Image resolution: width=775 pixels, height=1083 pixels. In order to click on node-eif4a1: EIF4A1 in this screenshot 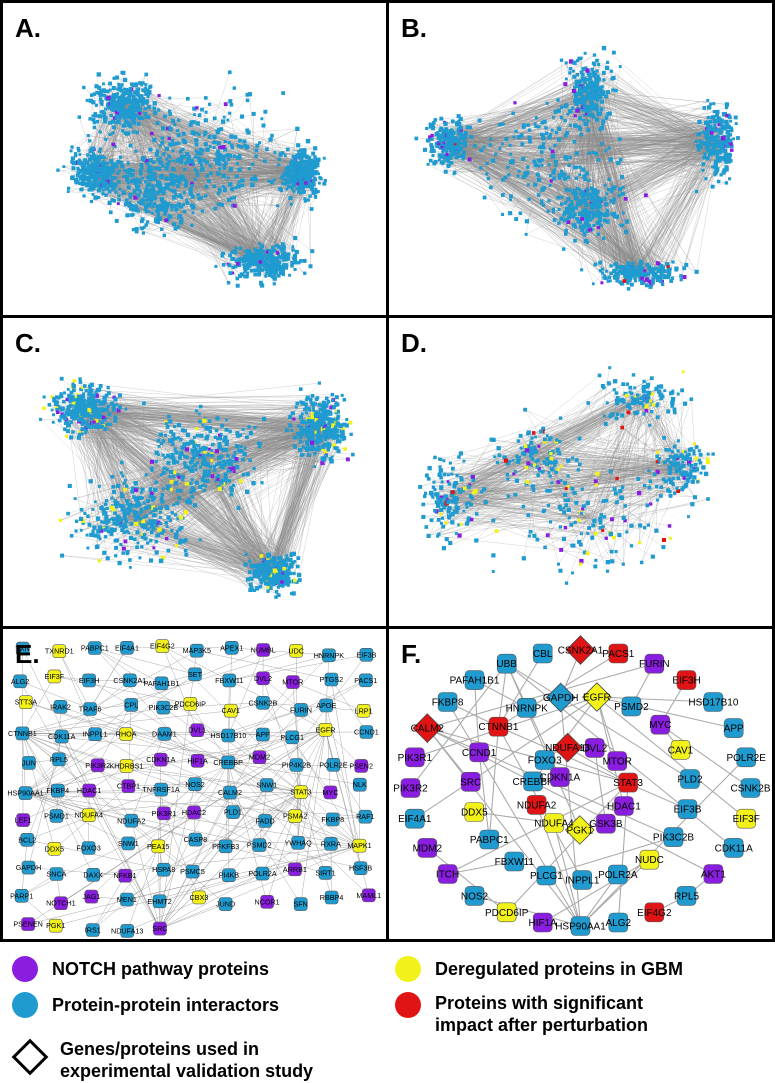, I will do `click(127, 648)`.